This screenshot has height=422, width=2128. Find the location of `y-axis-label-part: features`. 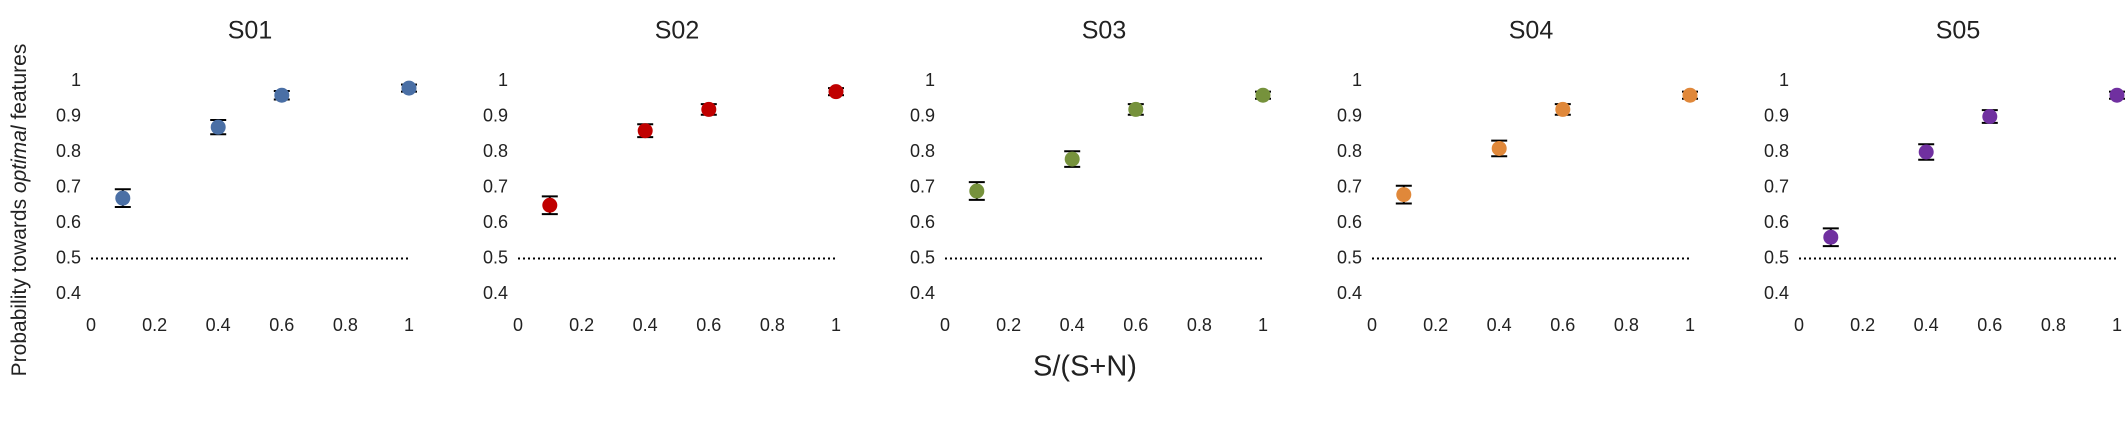

y-axis-label-part: features is located at coordinates (19, 85).